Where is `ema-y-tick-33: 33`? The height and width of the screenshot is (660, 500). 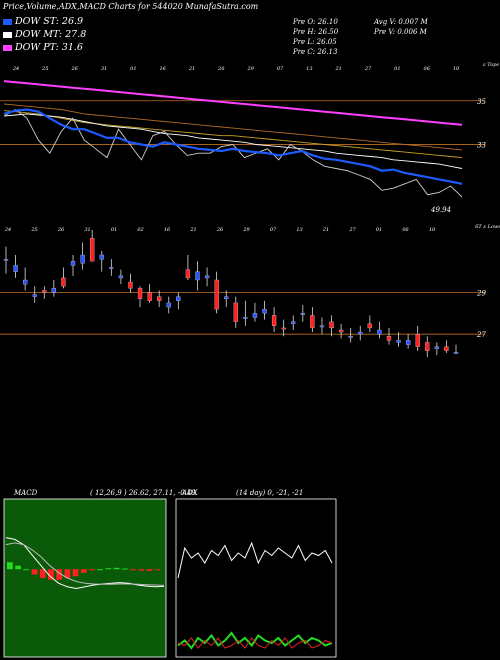
ema-y-tick-33: 33 is located at coordinates (481, 145).